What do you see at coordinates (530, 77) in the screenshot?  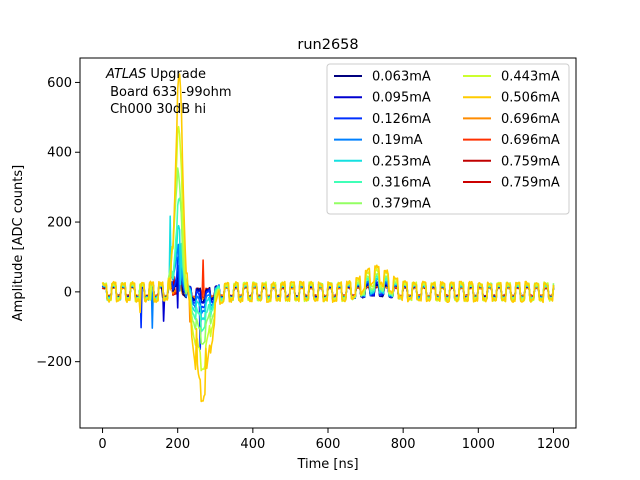 I see `legend-label: 0.443mA` at bounding box center [530, 77].